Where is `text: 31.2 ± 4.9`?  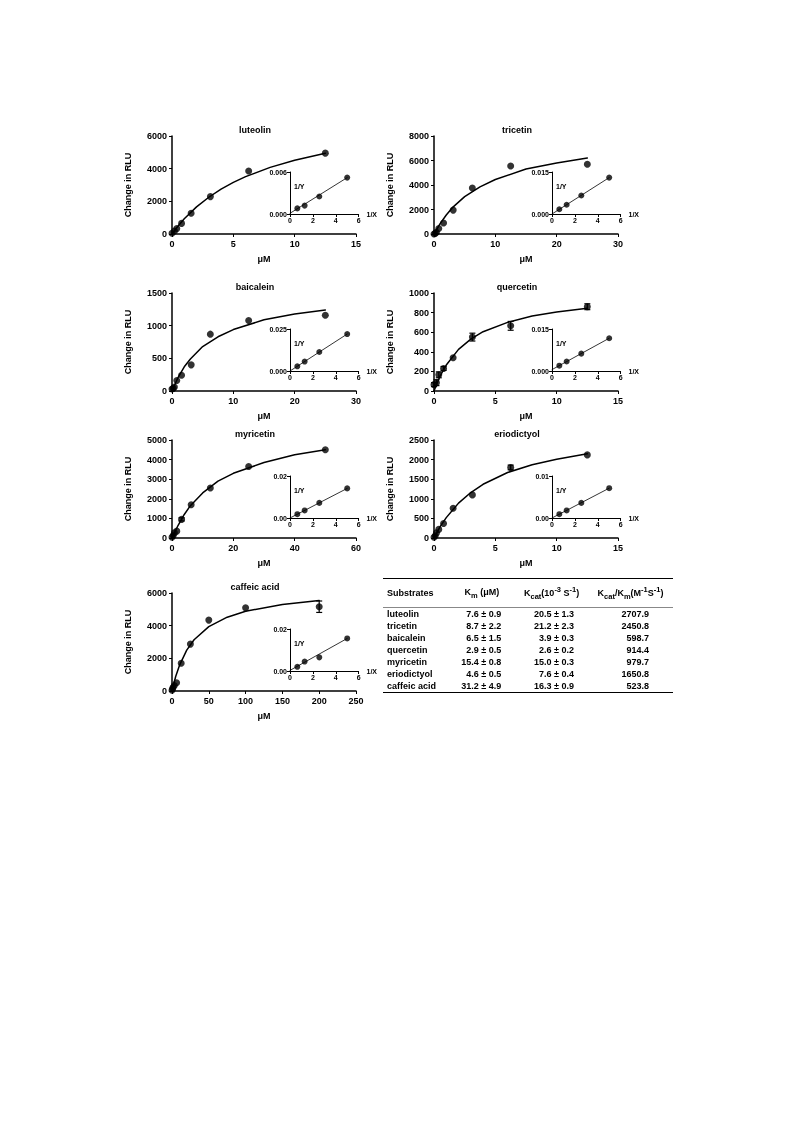 text: 31.2 ± 4.9 is located at coordinates (481, 685).